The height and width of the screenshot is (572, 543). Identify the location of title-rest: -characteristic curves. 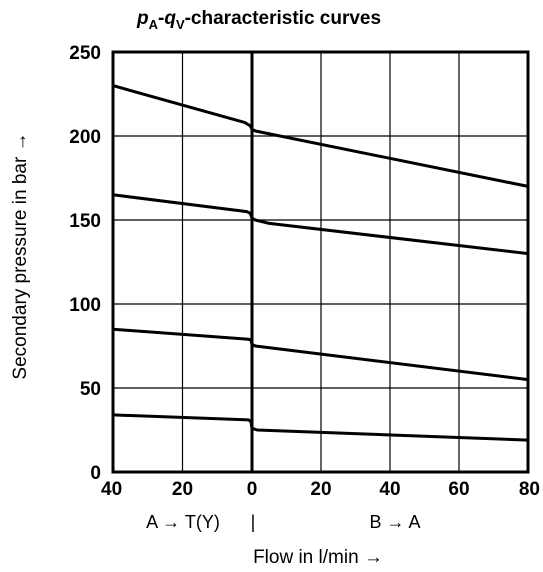
(283, 18).